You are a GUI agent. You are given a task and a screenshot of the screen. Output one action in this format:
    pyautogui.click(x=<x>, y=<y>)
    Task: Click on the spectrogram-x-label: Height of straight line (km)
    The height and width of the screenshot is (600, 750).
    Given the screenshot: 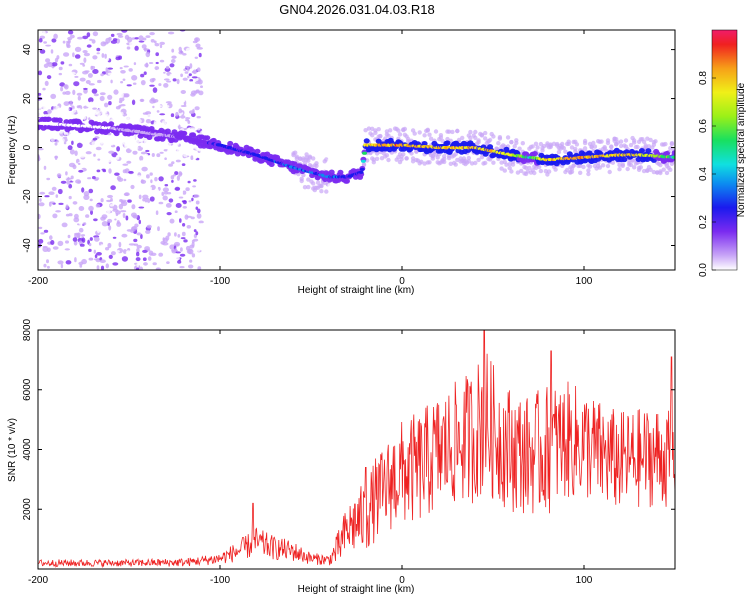 What is the action you would take?
    pyautogui.click(x=356, y=290)
    